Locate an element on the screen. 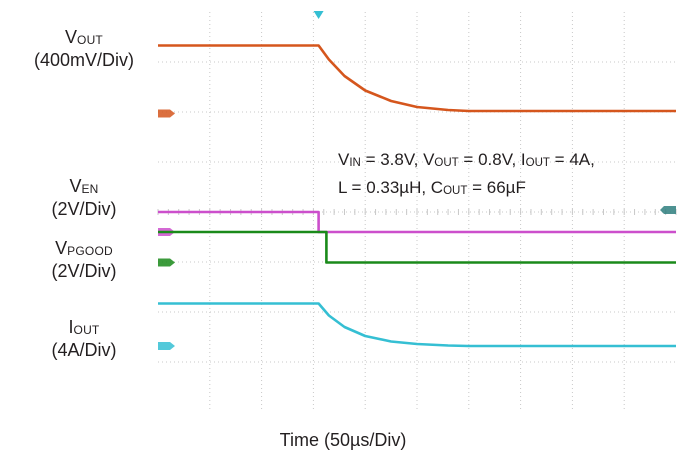  vout-ground-marker is located at coordinates (166, 113).